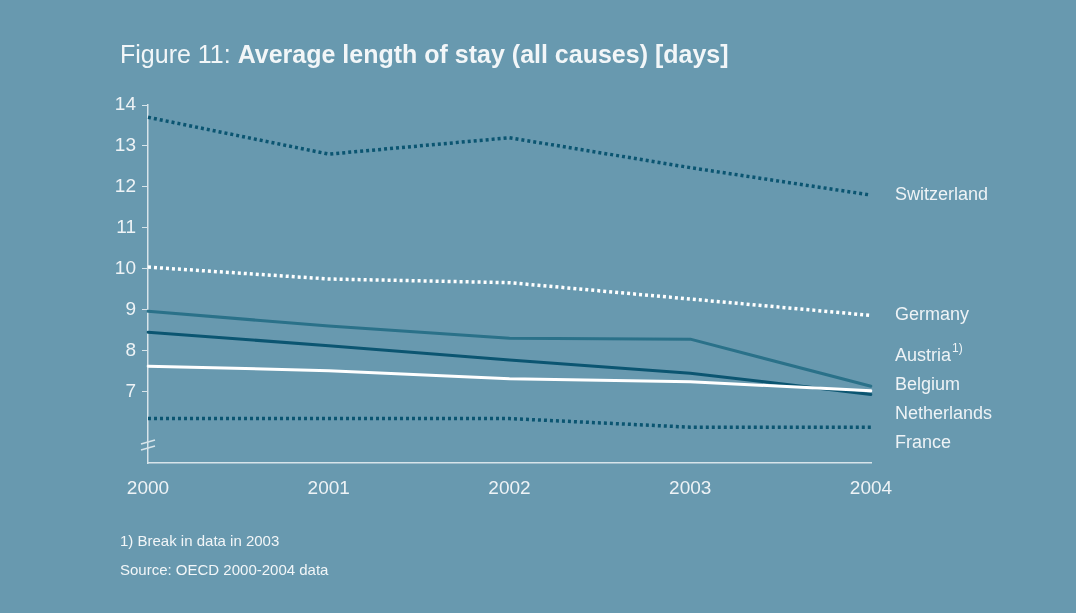  Describe the element at coordinates (923, 442) in the screenshot. I see `series-label: France` at that location.